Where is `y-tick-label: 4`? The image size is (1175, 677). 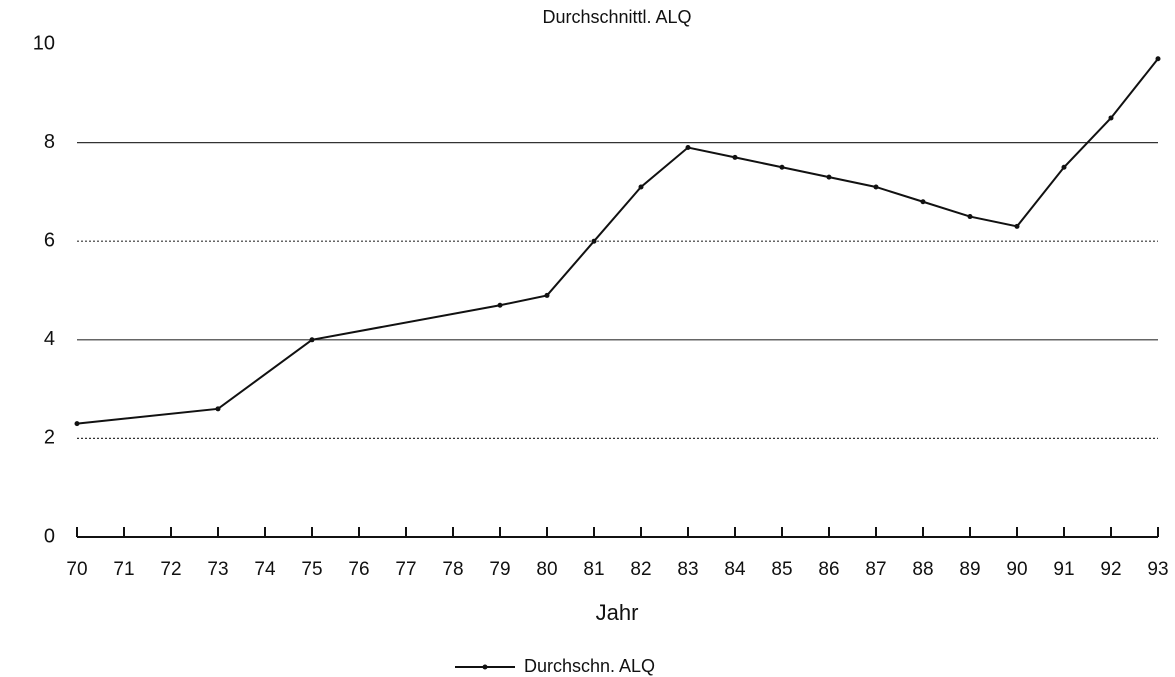 y-tick-label: 4 is located at coordinates (49, 339).